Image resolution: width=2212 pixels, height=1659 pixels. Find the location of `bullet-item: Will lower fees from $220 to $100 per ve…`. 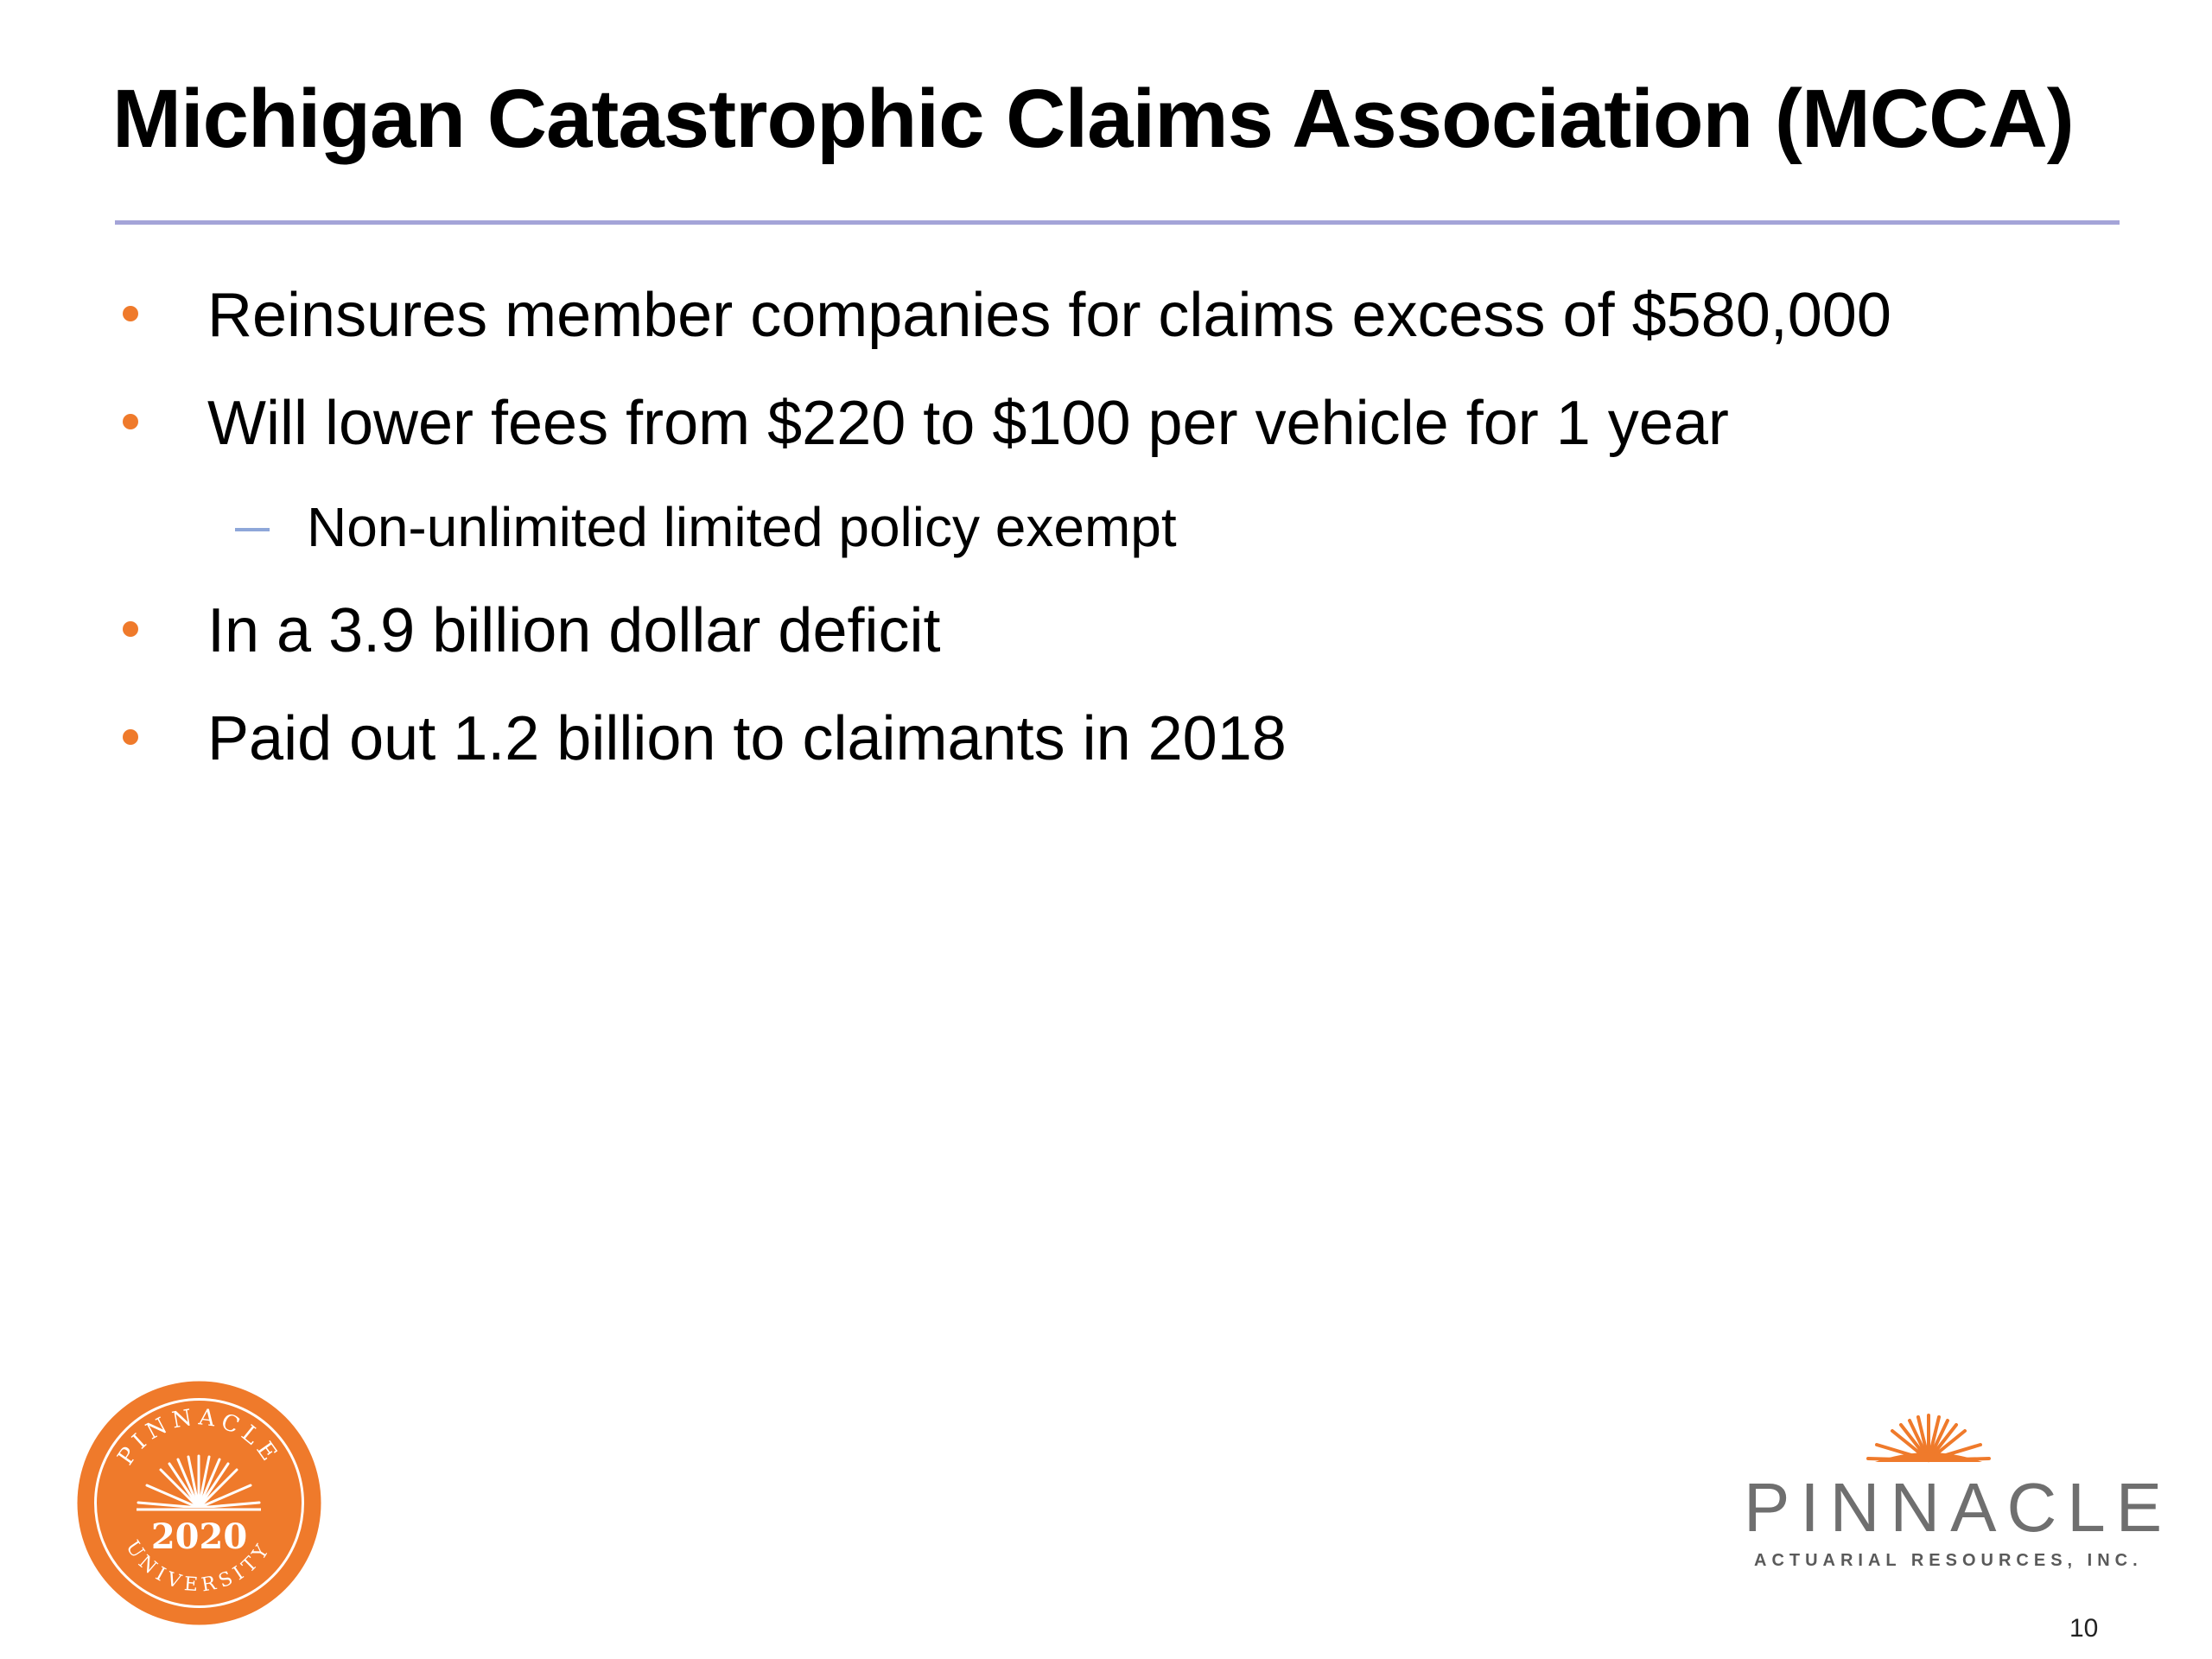

bullet-item: Will lower fees from $220 to $100 per ve… is located at coordinates (1106, 428).